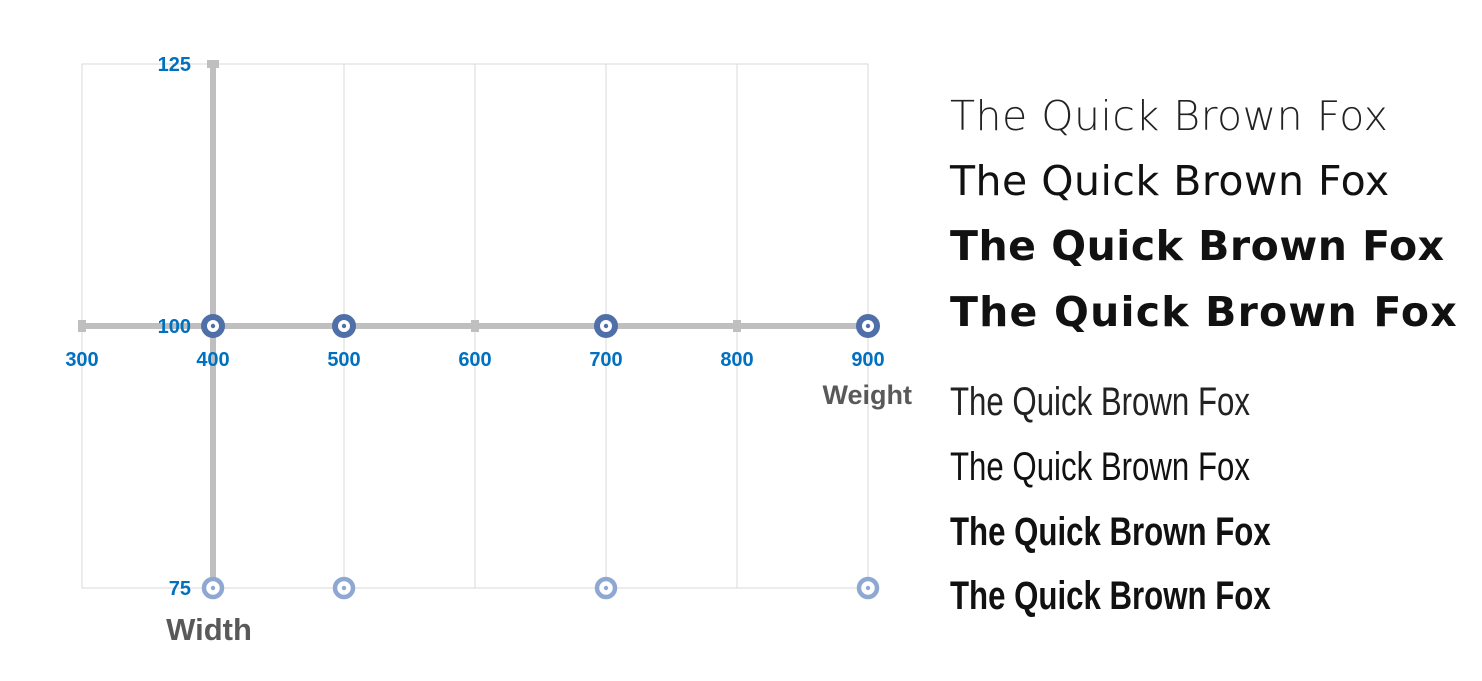  What do you see at coordinates (1169, 116) in the screenshot?
I see `sample-wide-light: The Quick Brown Fox` at bounding box center [1169, 116].